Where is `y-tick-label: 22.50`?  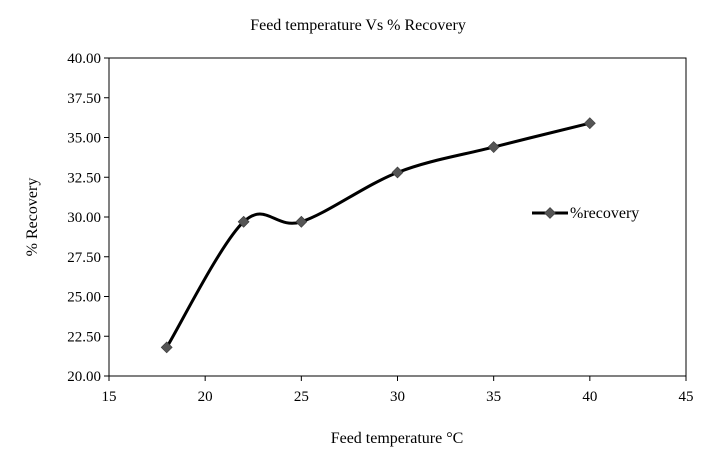 y-tick-label: 22.50 is located at coordinates (84, 337).